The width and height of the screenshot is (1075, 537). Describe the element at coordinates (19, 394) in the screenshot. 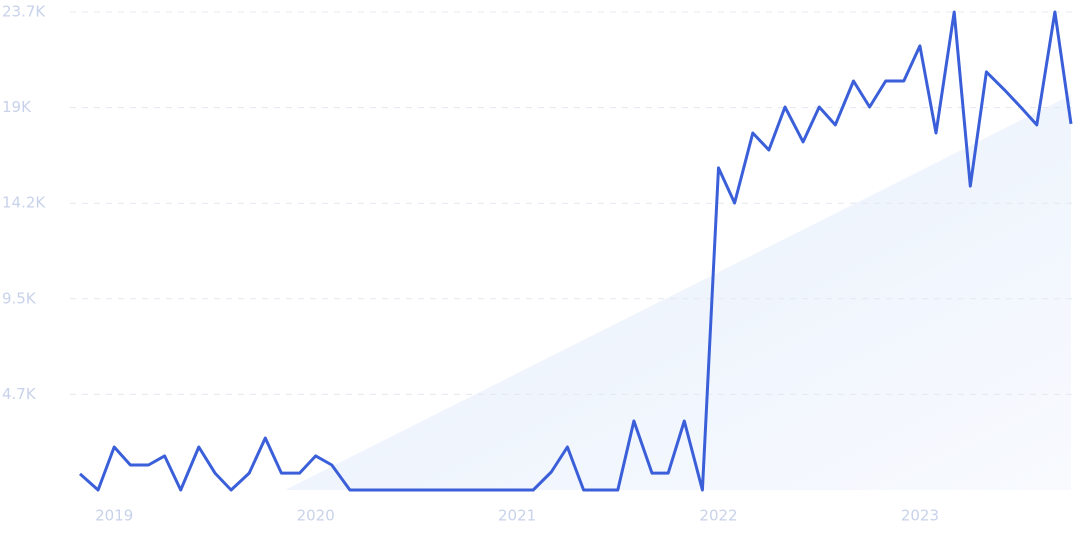

I see `y-tick-label: 4.7K` at that location.